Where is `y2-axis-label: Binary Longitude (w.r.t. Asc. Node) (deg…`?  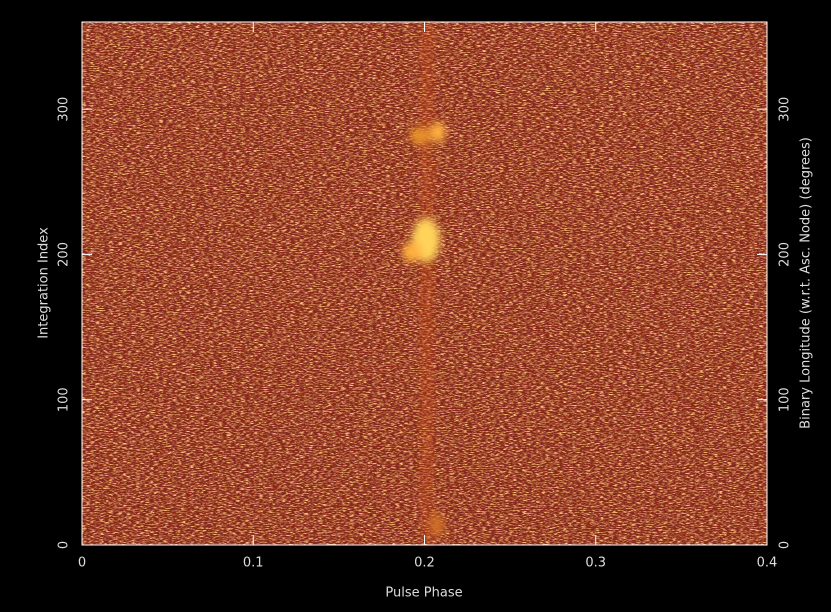 y2-axis-label: Binary Longitude (w.r.t. Asc. Node) (deg… is located at coordinates (806, 283).